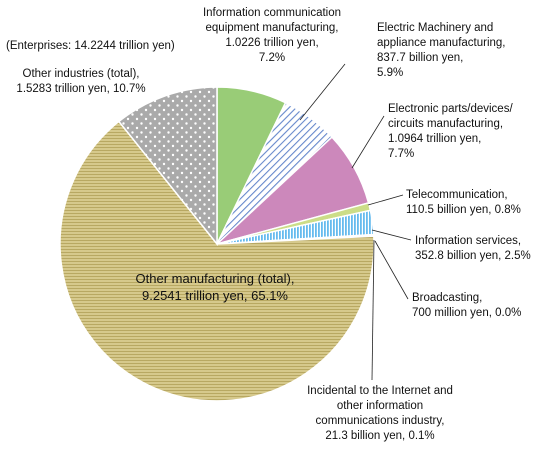 This screenshot has width=535, height=449. I want to click on slice-label-line: Information services,, so click(468, 241).